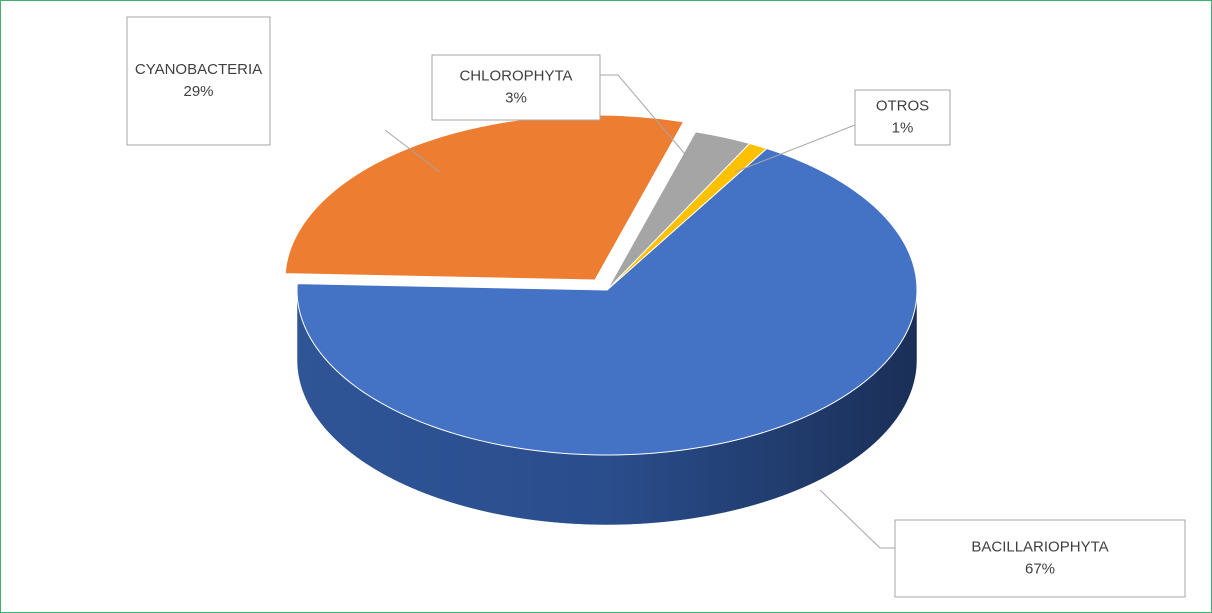  I want to click on value-label: 67%, so click(1040, 568).